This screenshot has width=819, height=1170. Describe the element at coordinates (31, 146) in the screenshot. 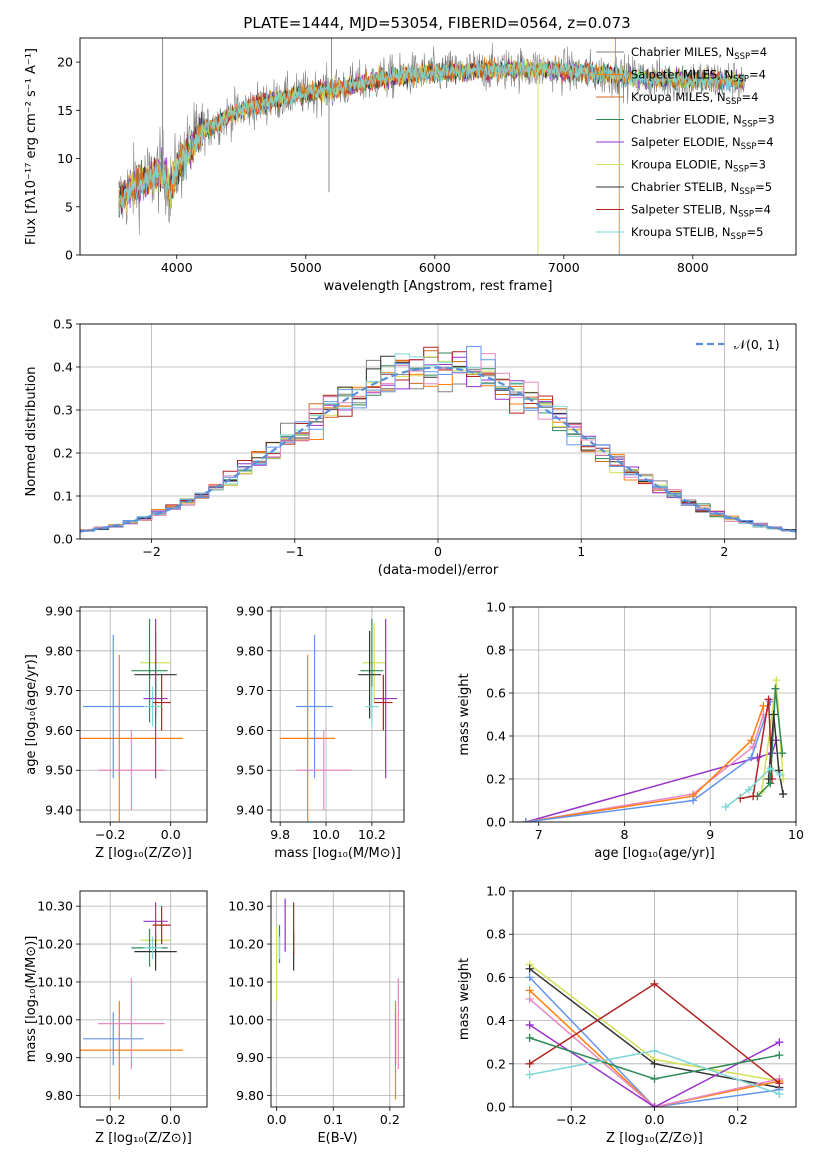

I see `y-axis-label: Flux [fλ10⁻¹⁷ erg cm⁻² s⁻¹ A⁻¹]` at that location.